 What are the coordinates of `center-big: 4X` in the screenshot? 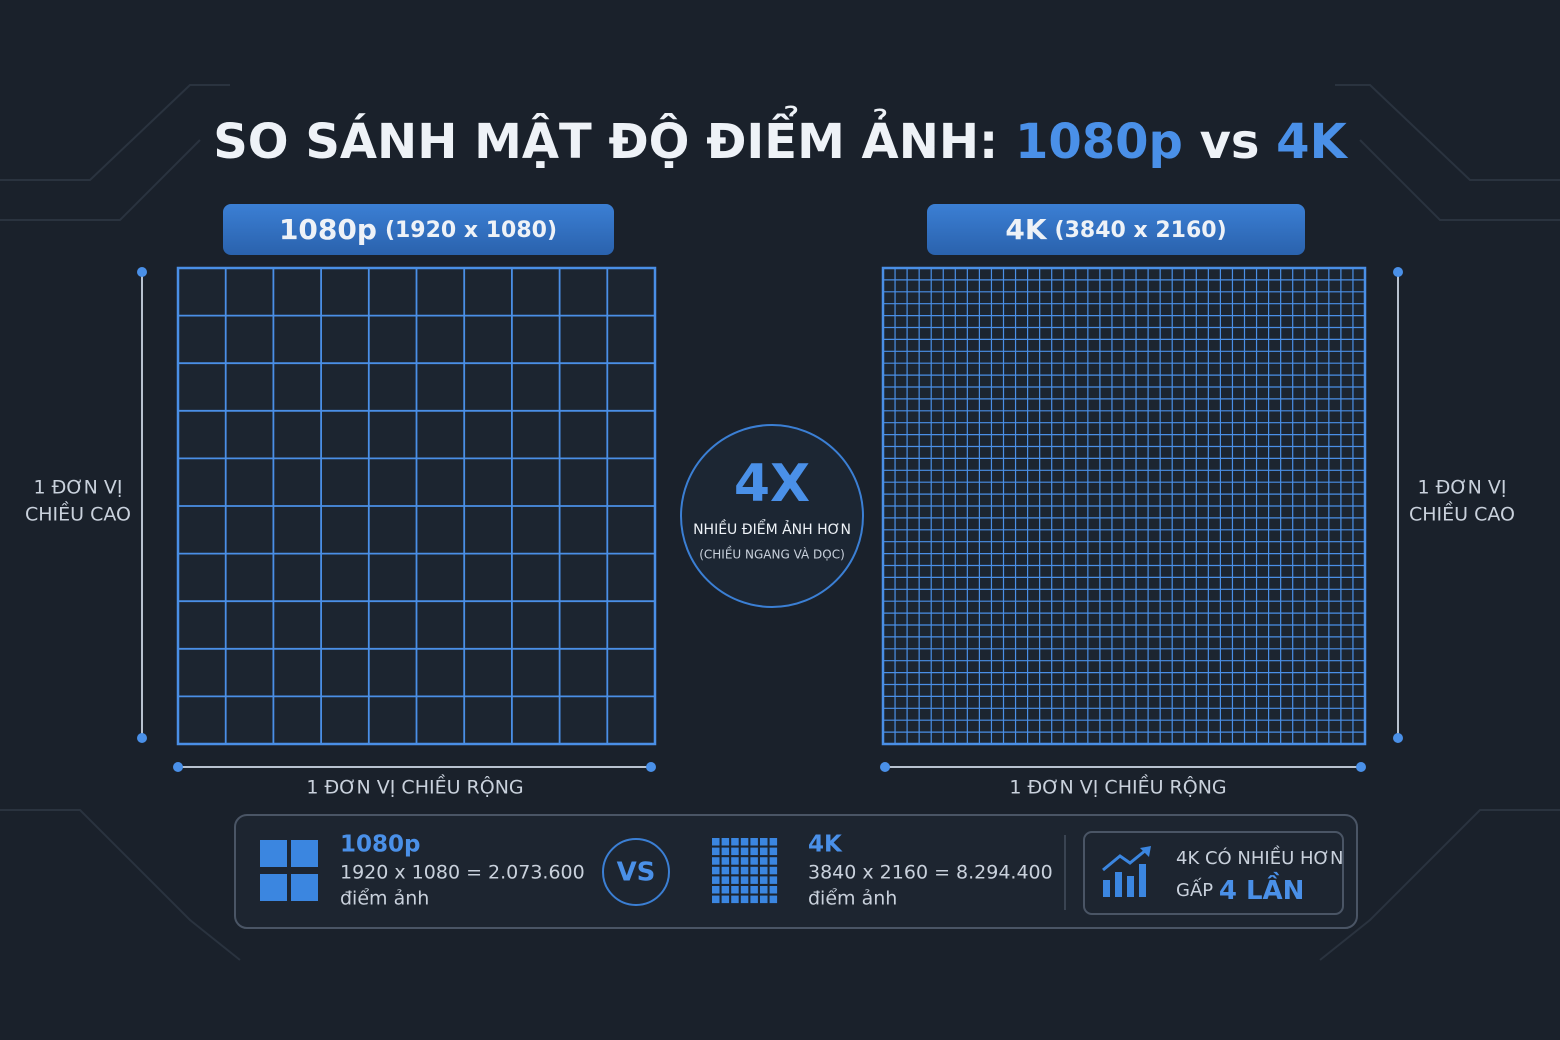 It's located at (772, 484).